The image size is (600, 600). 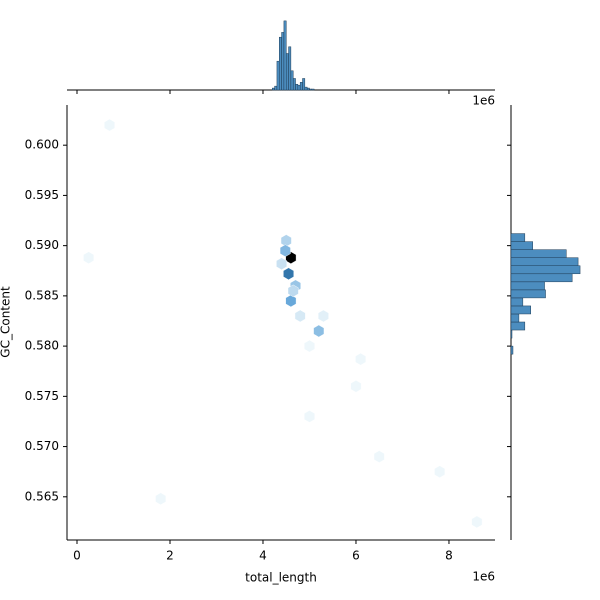 I want to click on y-tick-label: 0.585, so click(x=42, y=295).